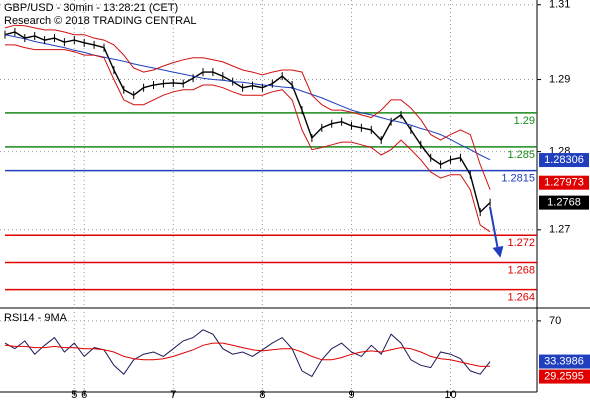  I want to click on rsi-line, so click(247, 353).